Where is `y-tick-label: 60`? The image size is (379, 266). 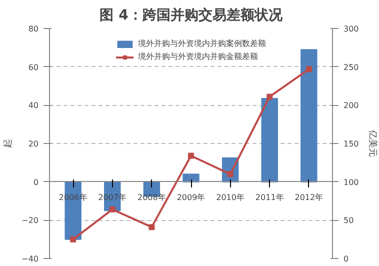 y-tick-label: 60 is located at coordinates (33, 67).